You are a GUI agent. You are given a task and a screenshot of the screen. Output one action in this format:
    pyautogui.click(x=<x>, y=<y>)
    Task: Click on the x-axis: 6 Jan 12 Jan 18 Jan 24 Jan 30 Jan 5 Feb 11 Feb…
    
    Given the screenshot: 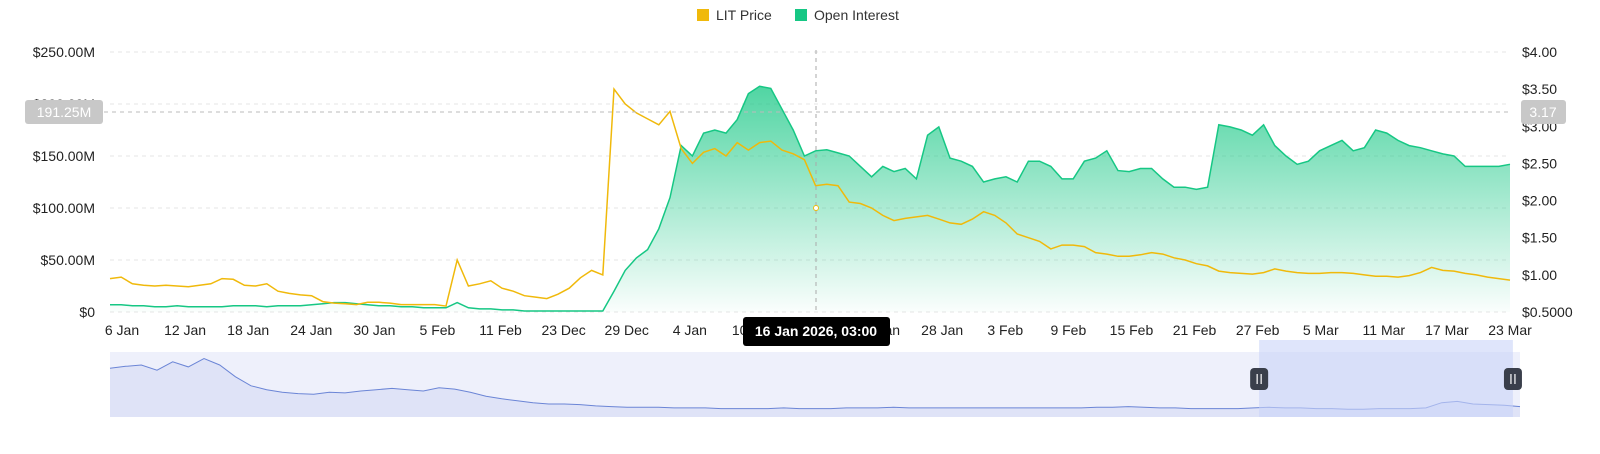 What is the action you would take?
    pyautogui.click(x=818, y=330)
    